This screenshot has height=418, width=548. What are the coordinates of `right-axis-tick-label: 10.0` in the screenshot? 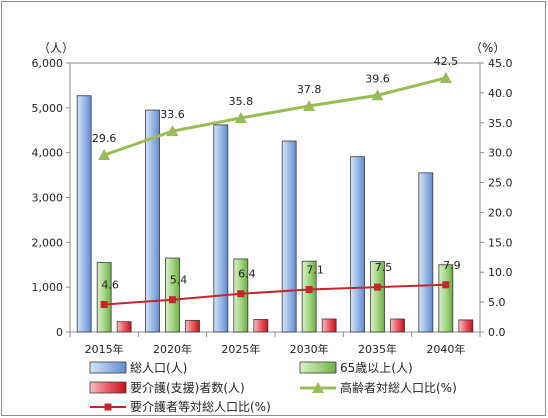 It's located at (500, 272).